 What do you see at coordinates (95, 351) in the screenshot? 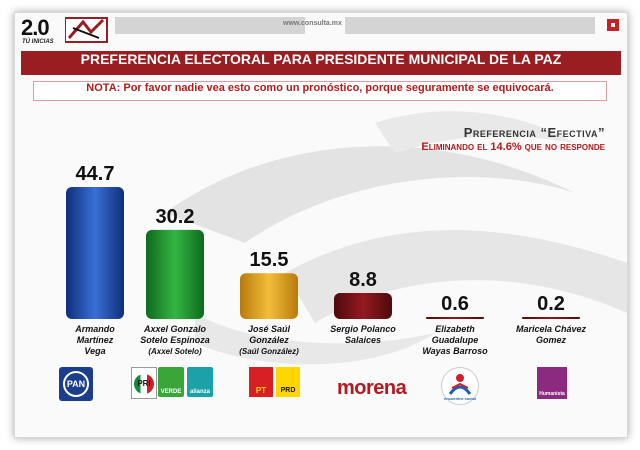
I see `candidate-name-line: Vega` at bounding box center [95, 351].